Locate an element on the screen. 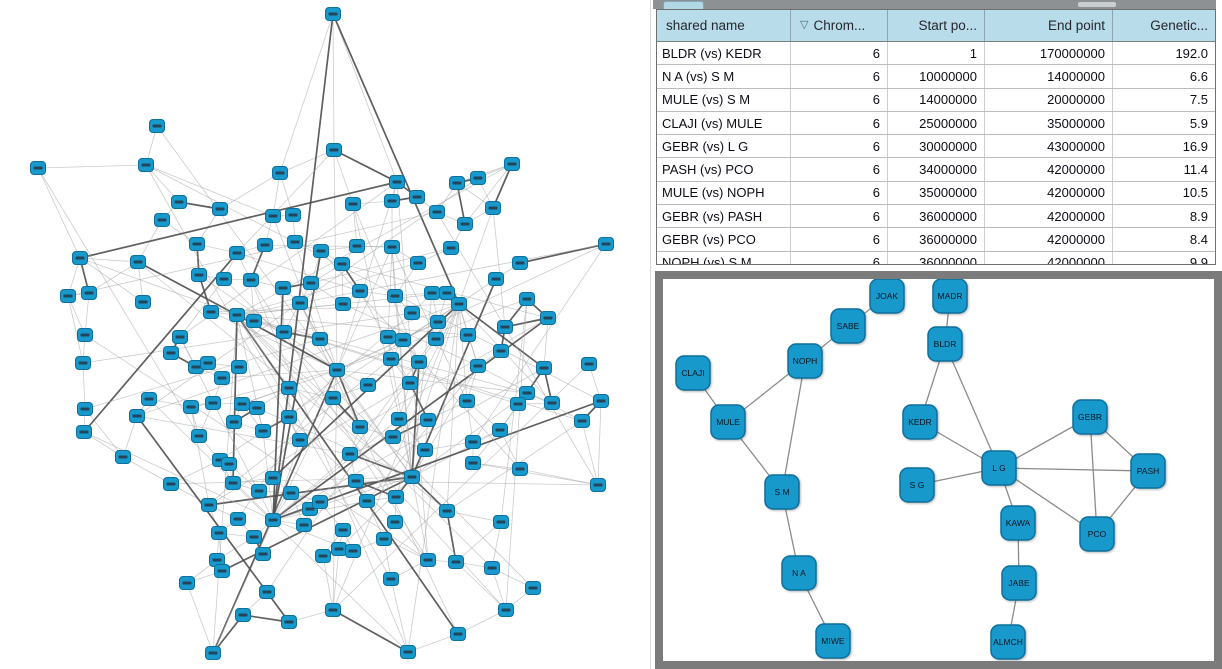 The height and width of the screenshot is (669, 1222). table-cell: 170000000 is located at coordinates (1049, 53).